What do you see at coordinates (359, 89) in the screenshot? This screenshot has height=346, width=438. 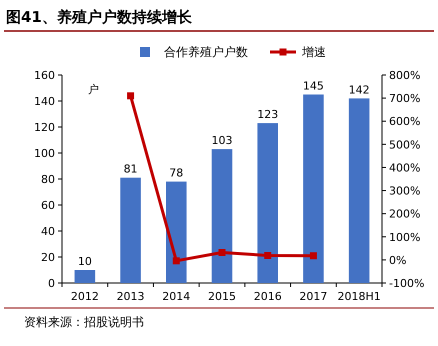 I see `data-label: 142` at bounding box center [359, 89].